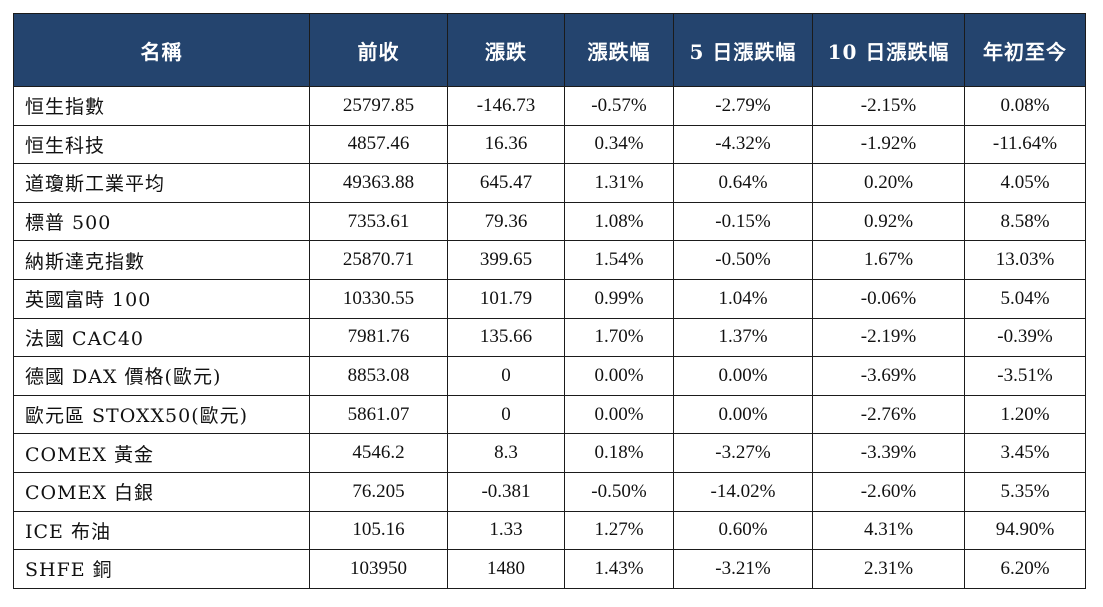 The height and width of the screenshot is (607, 1103). What do you see at coordinates (1025, 221) in the screenshot?
I see `cell-ytd: 8.58%` at bounding box center [1025, 221].